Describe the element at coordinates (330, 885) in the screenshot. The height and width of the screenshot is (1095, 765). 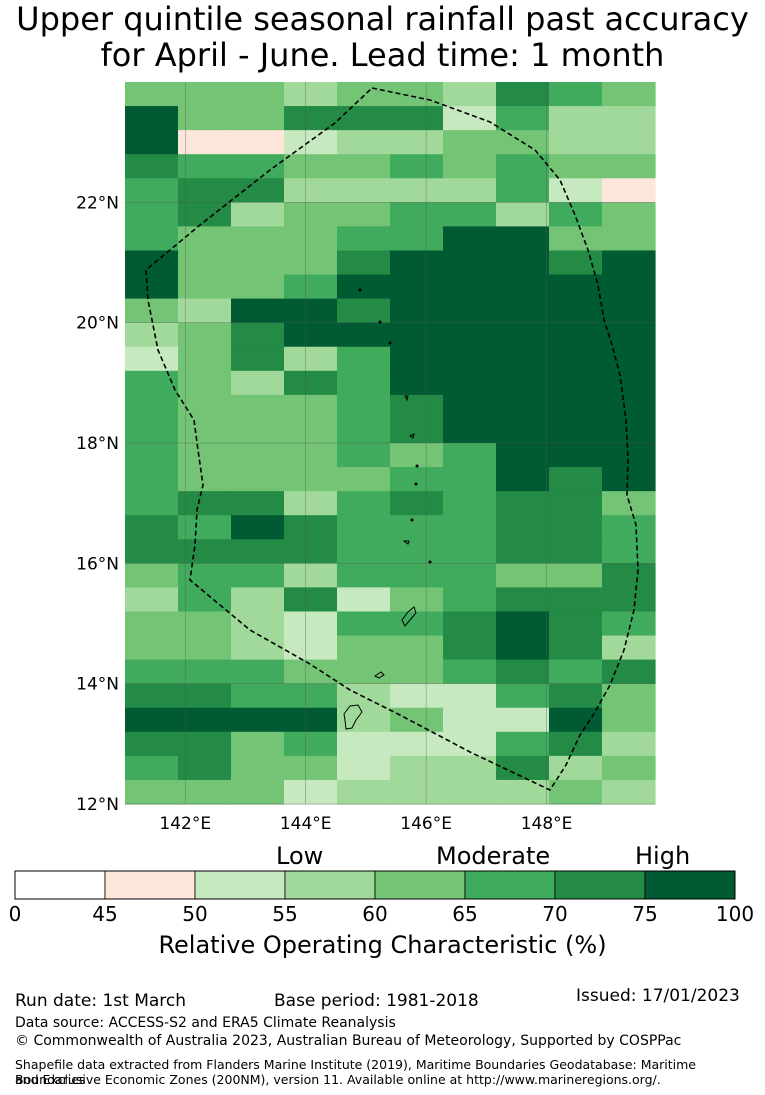
I see `colorbar-segment` at that location.